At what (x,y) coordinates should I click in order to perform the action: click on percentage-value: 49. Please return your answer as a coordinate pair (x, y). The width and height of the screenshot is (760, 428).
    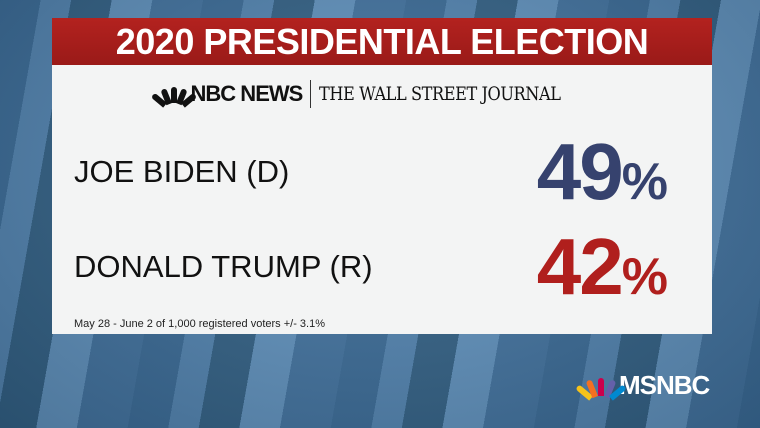
    Looking at the image, I should click on (580, 171).